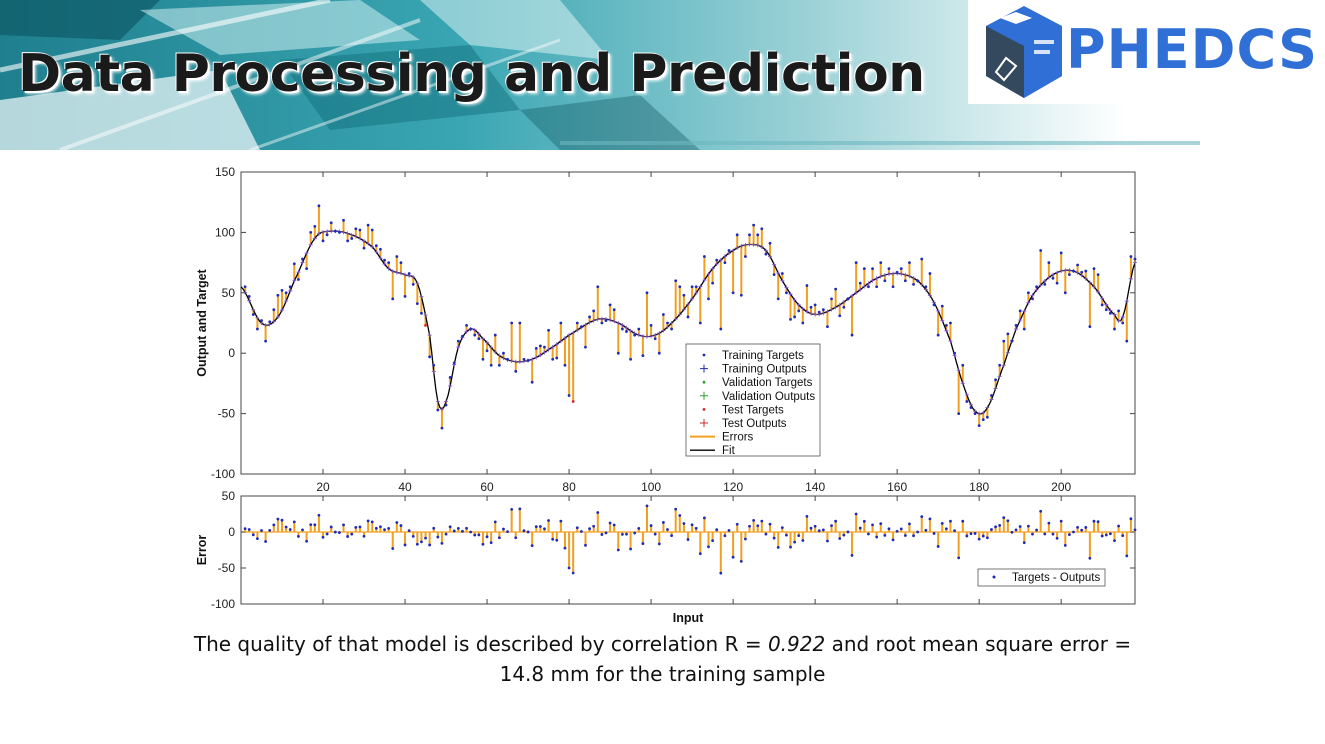  I want to click on error-y-axis: -100 -50 0 50, so click(673, 550).